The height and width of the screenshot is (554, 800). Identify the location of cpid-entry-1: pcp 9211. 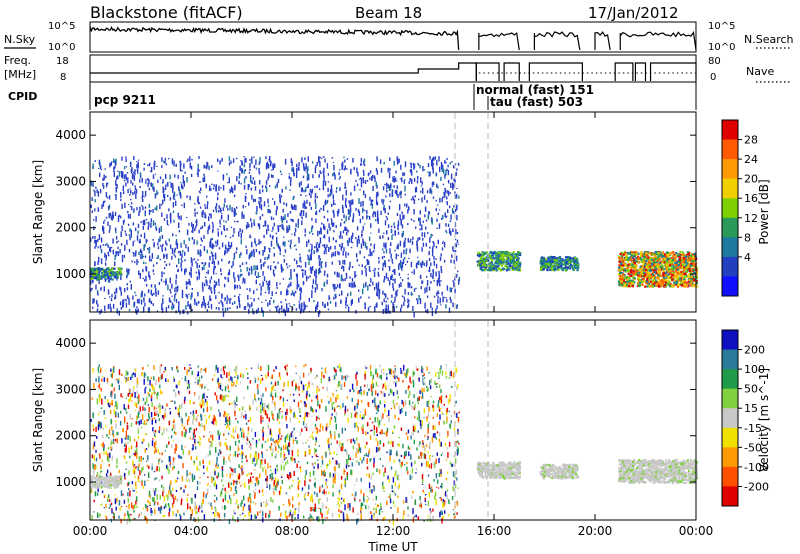
(125, 100).